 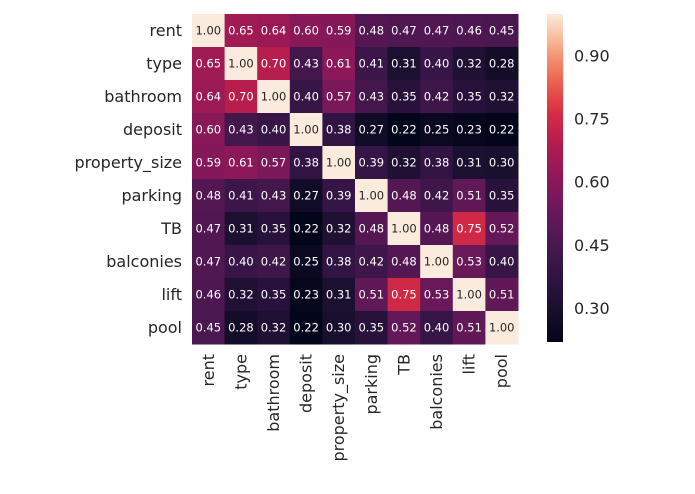 What do you see at coordinates (339, 31) in the screenshot?
I see `cell-value-label: 0.59` at bounding box center [339, 31].